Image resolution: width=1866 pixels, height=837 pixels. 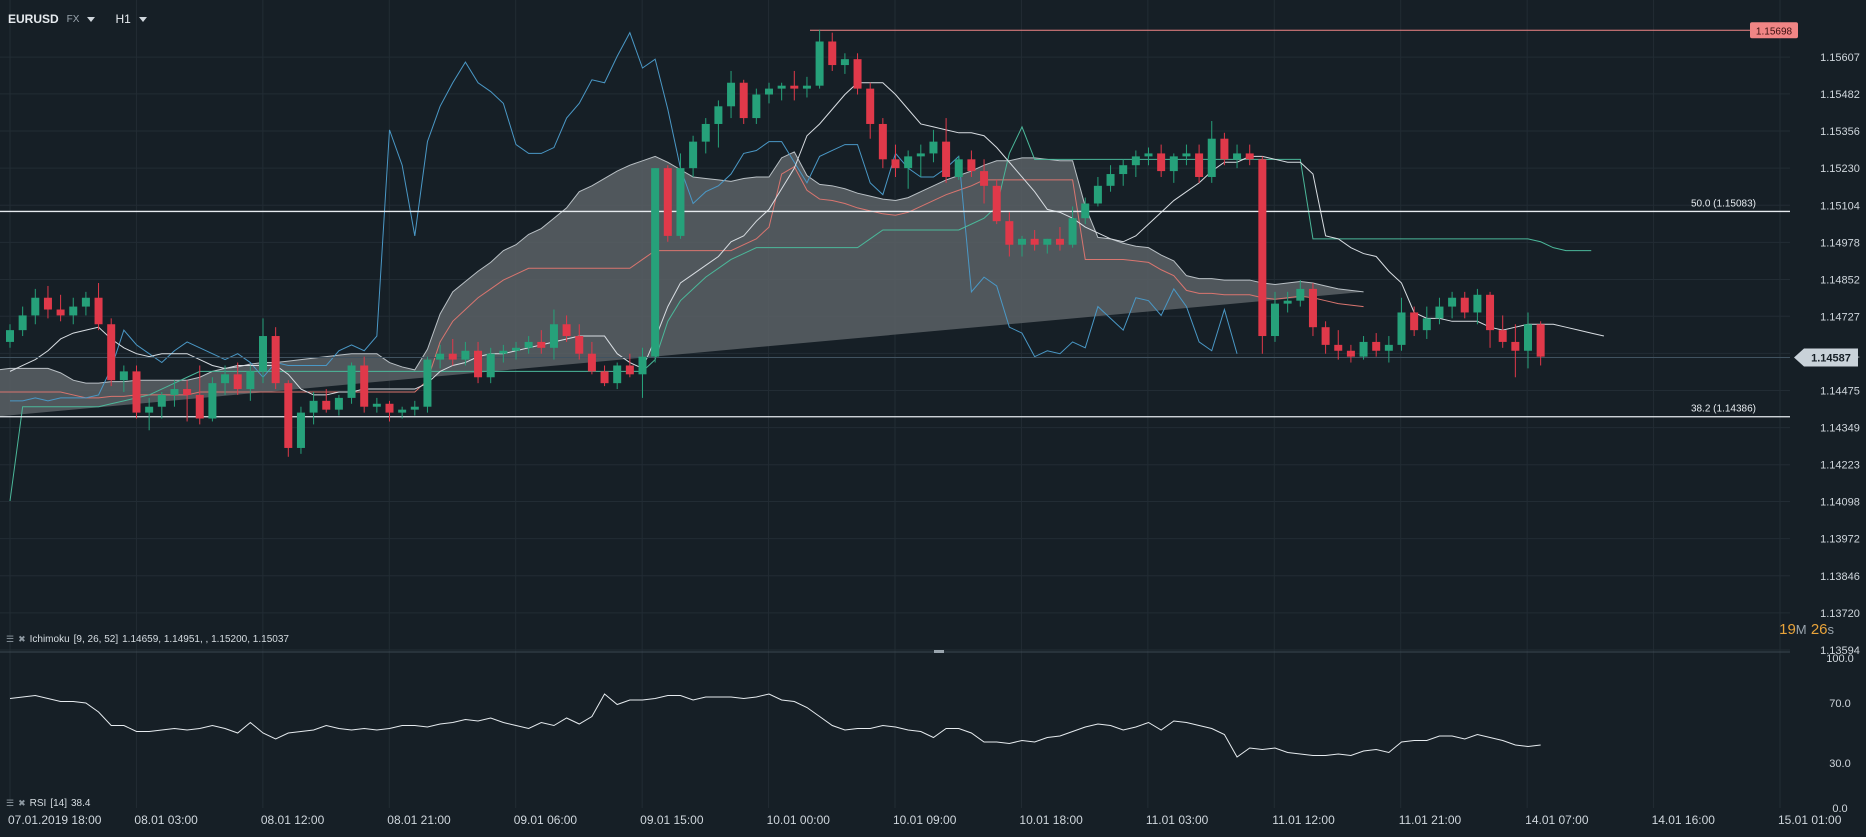 I want to click on countdown-seconds: 26, so click(x=1819, y=629).